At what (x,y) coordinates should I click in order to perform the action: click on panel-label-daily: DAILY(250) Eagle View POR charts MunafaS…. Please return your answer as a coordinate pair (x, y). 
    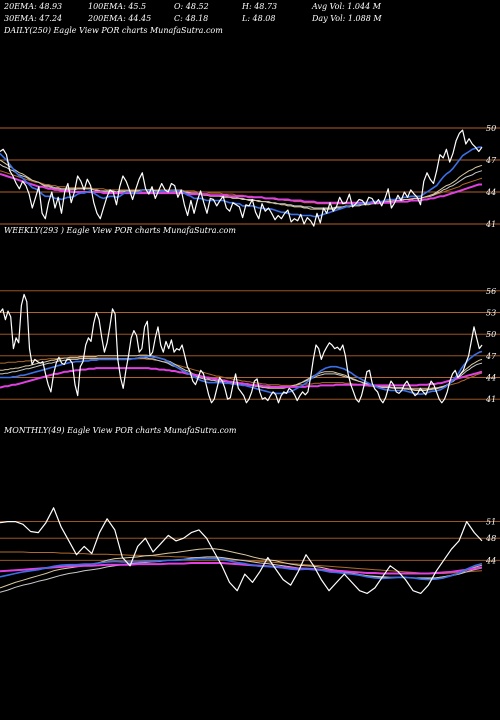
    Looking at the image, I should click on (113, 30).